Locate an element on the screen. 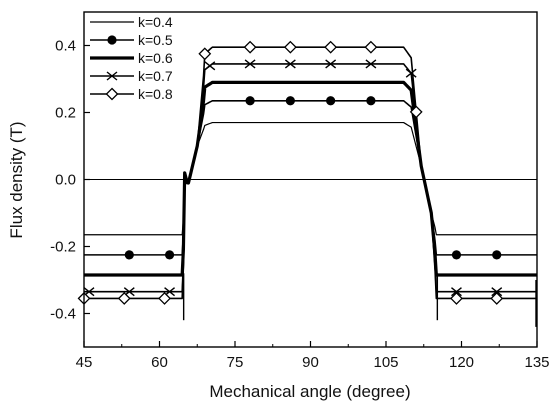 This screenshot has height=403, width=555. legend: k=0.4 k=0.5 k=0.6 k=0.7 k=0.8 is located at coordinates (131, 58).